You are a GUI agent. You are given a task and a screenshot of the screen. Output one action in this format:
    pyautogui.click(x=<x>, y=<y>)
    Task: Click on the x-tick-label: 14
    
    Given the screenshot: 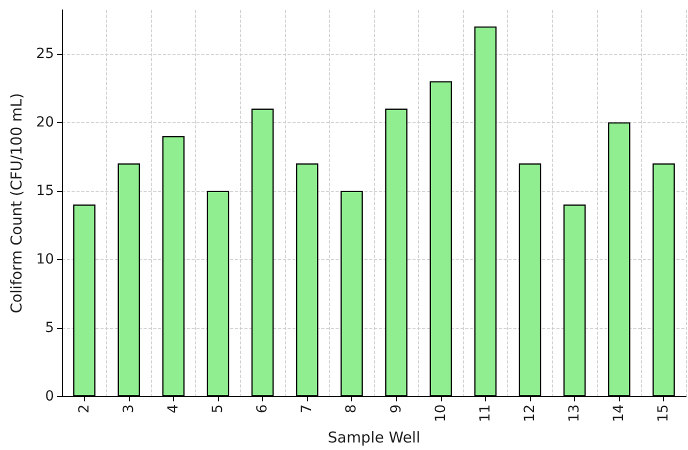 What is the action you would take?
    pyautogui.click(x=619, y=413)
    